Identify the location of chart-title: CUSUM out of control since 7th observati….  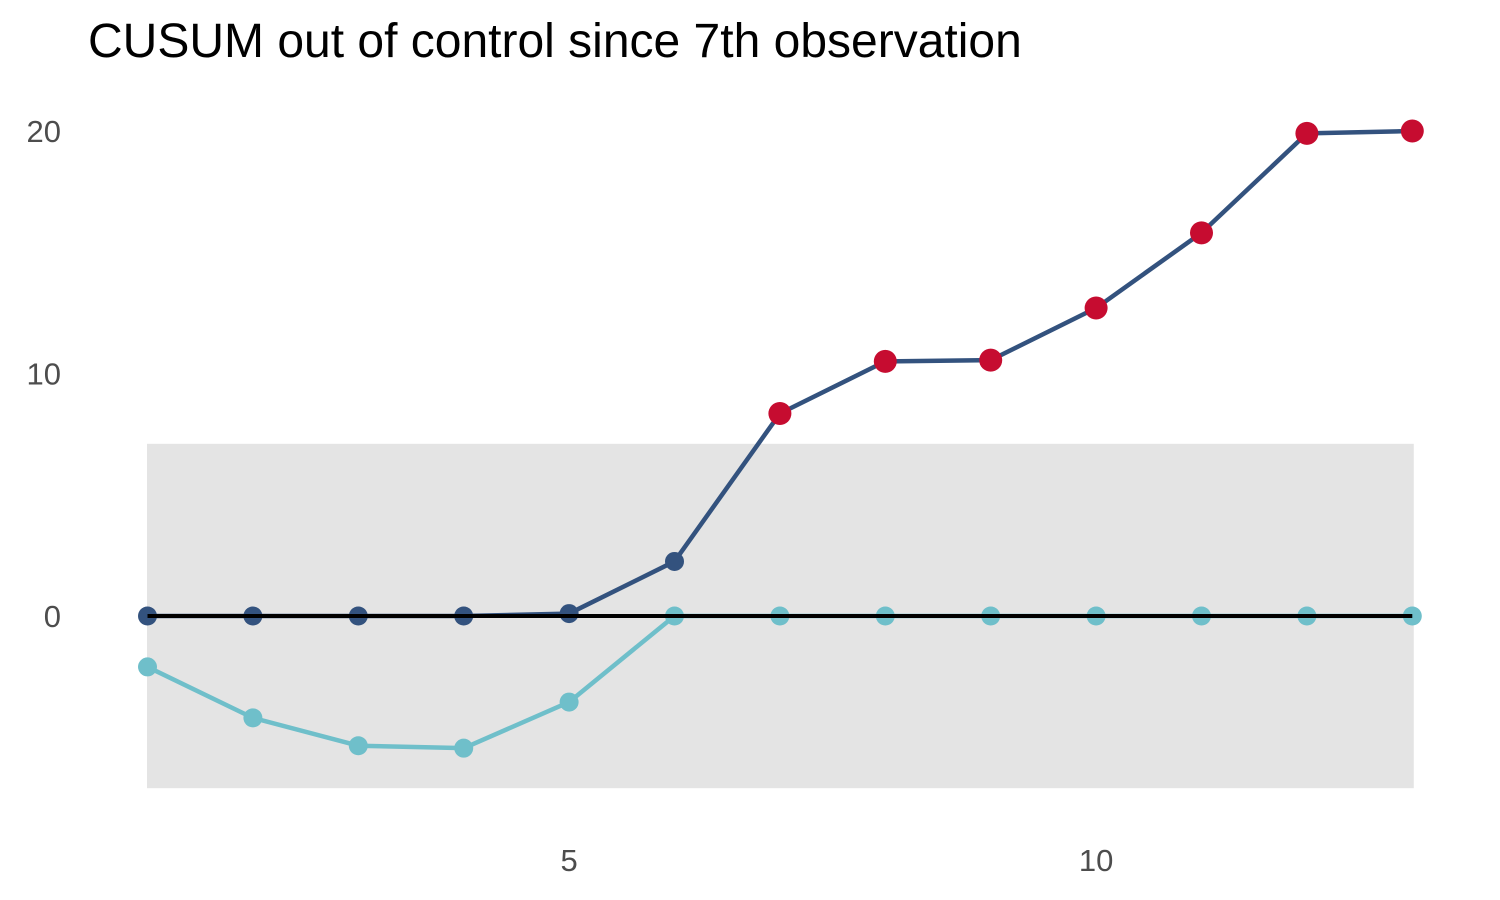
(555, 41).